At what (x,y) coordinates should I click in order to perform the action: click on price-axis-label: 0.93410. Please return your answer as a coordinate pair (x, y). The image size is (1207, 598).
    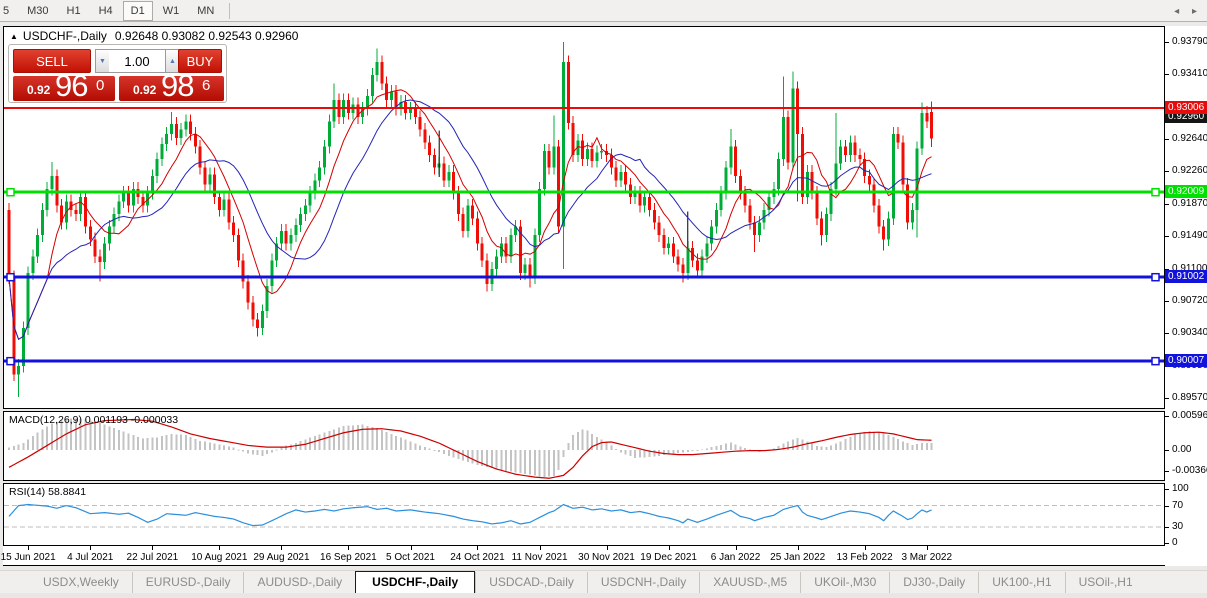
    Looking at the image, I should click on (1189, 73).